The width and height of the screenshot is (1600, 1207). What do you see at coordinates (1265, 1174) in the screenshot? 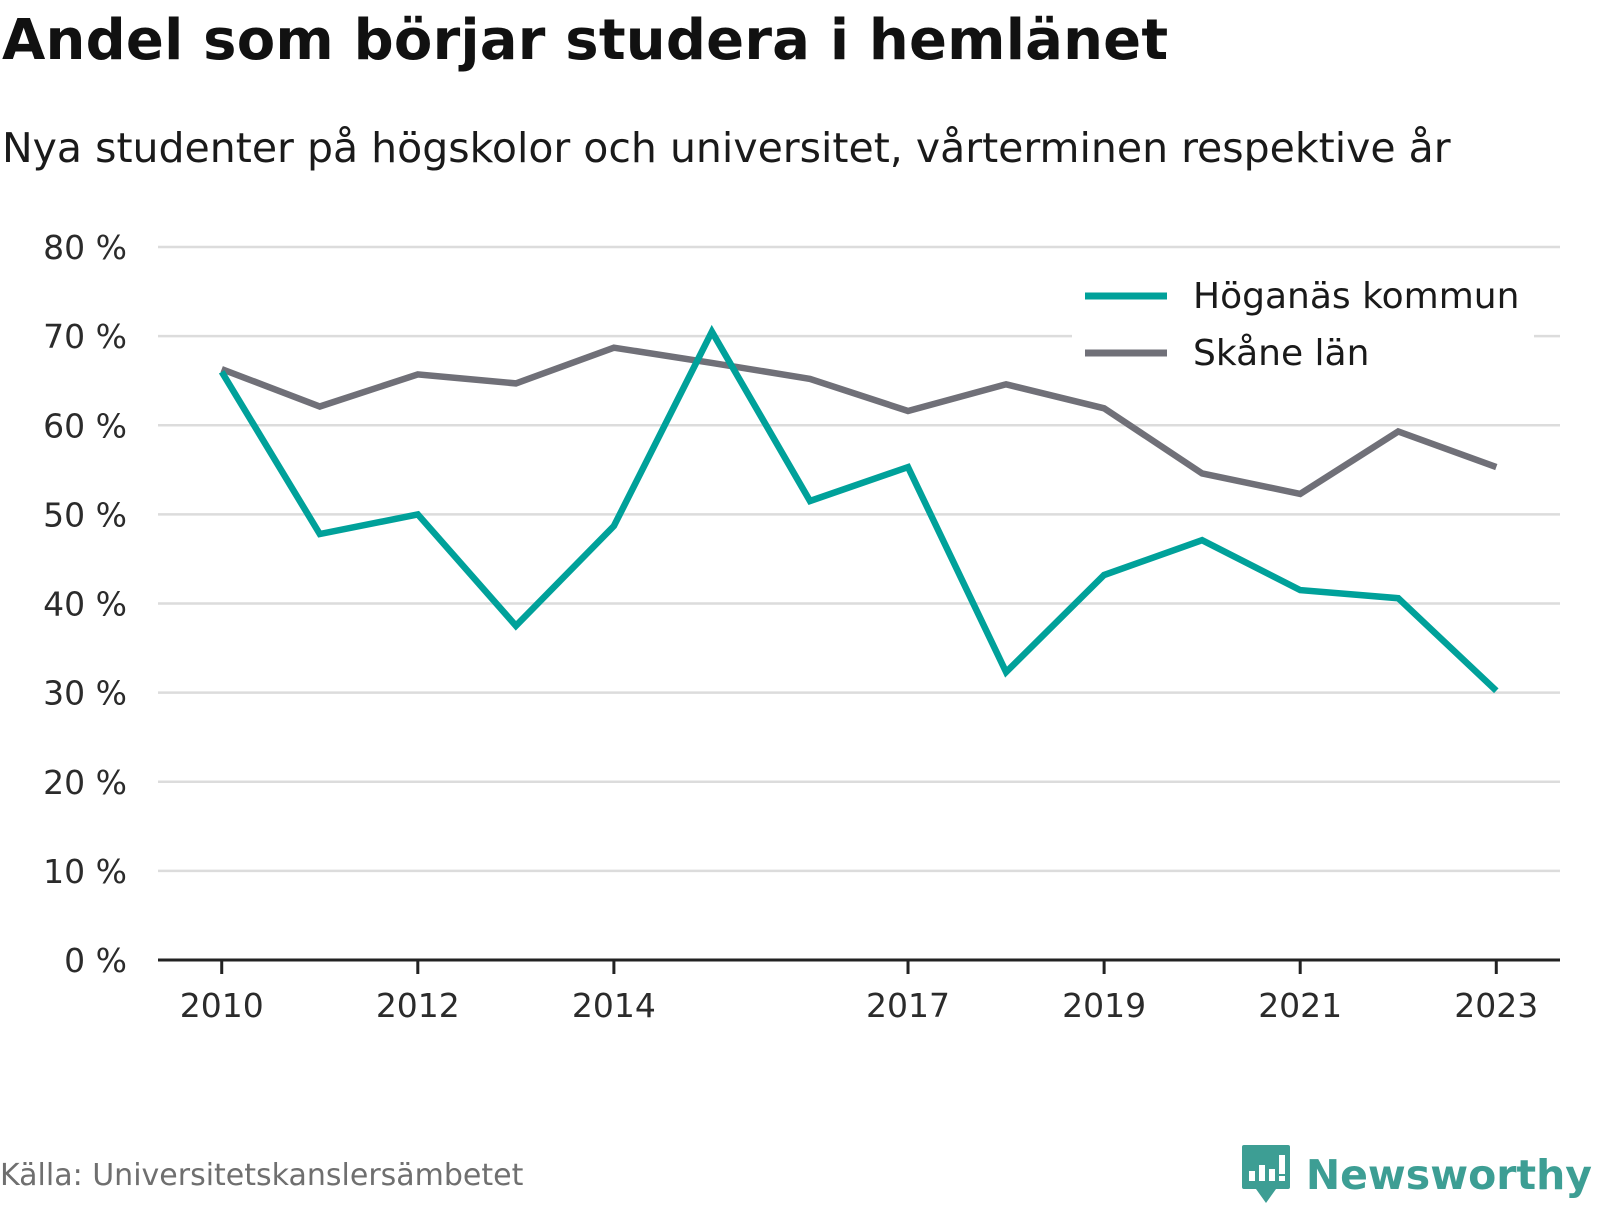
I see `newsworthy-logo-icon` at bounding box center [1265, 1174].